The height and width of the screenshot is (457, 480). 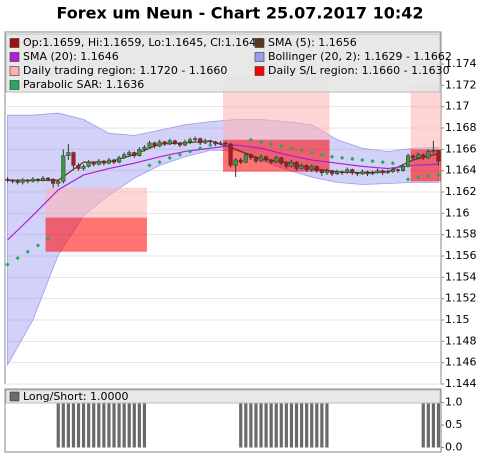 What do you see at coordinates (454, 402) in the screenshot?
I see `y-tick-label: 1.0` at bounding box center [454, 402].